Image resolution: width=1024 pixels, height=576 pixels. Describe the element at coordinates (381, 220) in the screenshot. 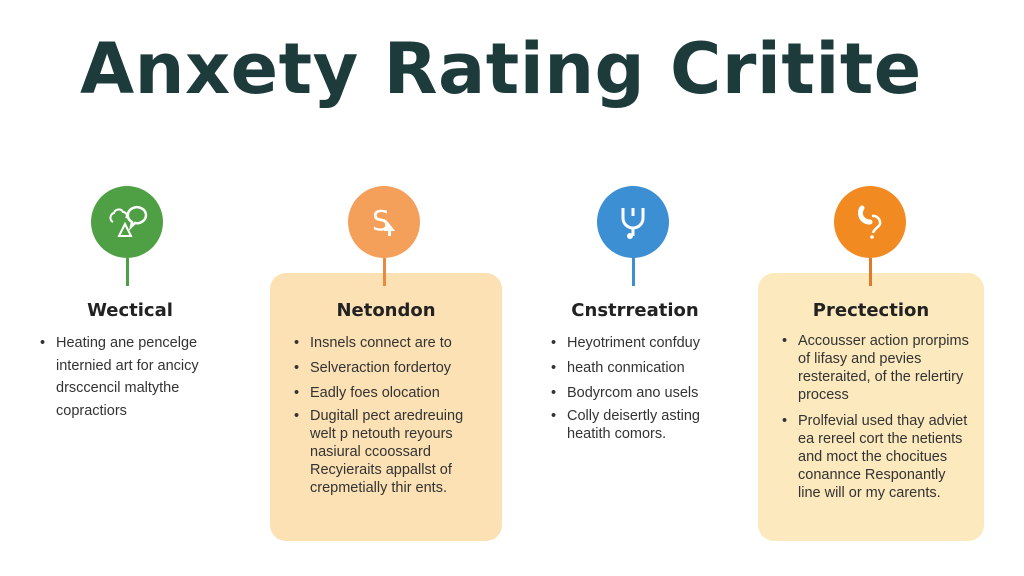

I see `svg-text: S` at that location.